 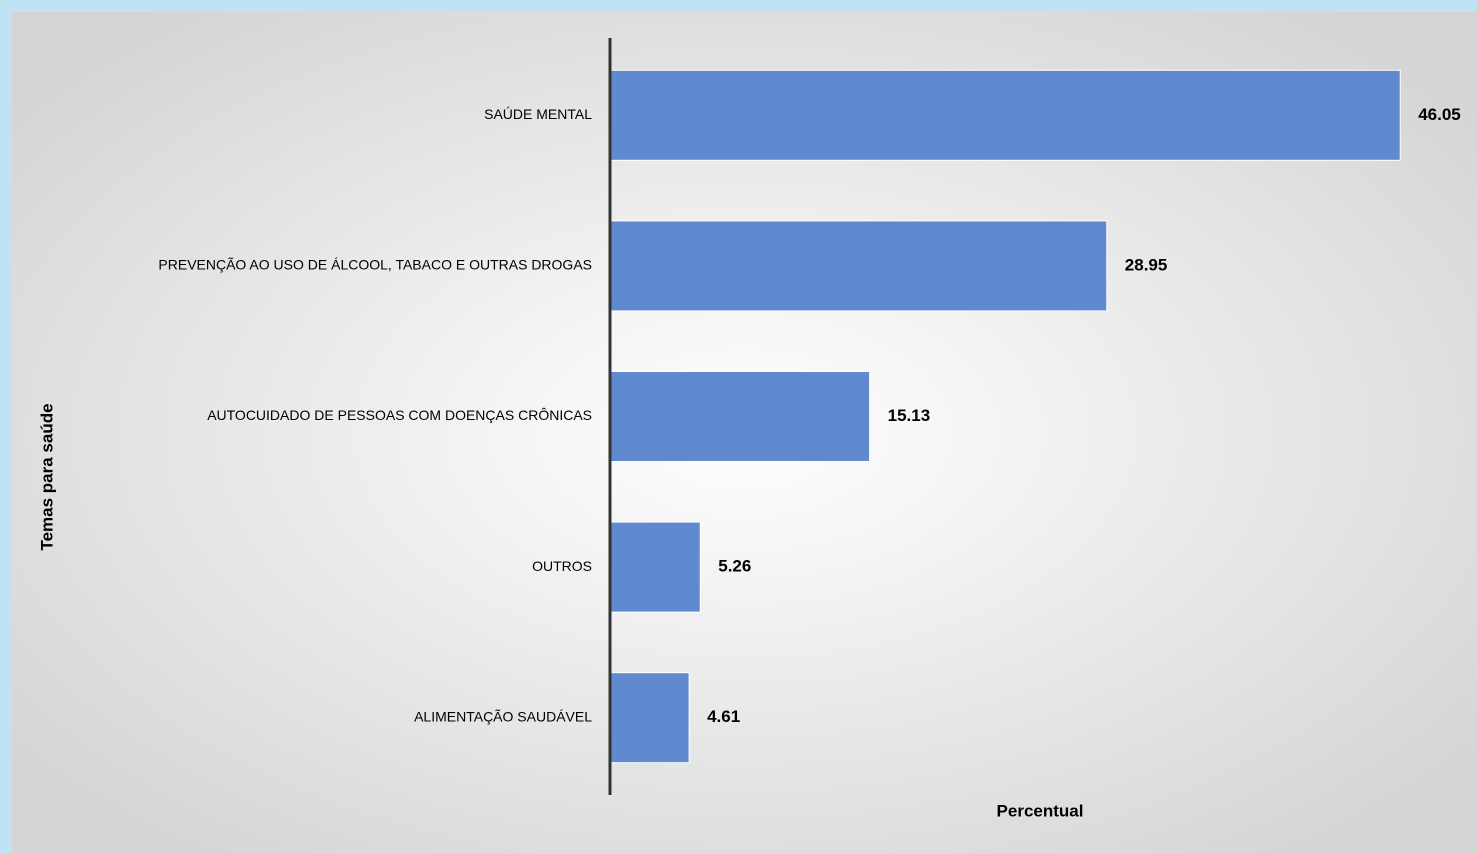 What do you see at coordinates (46, 476) in the screenshot?
I see `y-axis-title: Temas para saúde` at bounding box center [46, 476].